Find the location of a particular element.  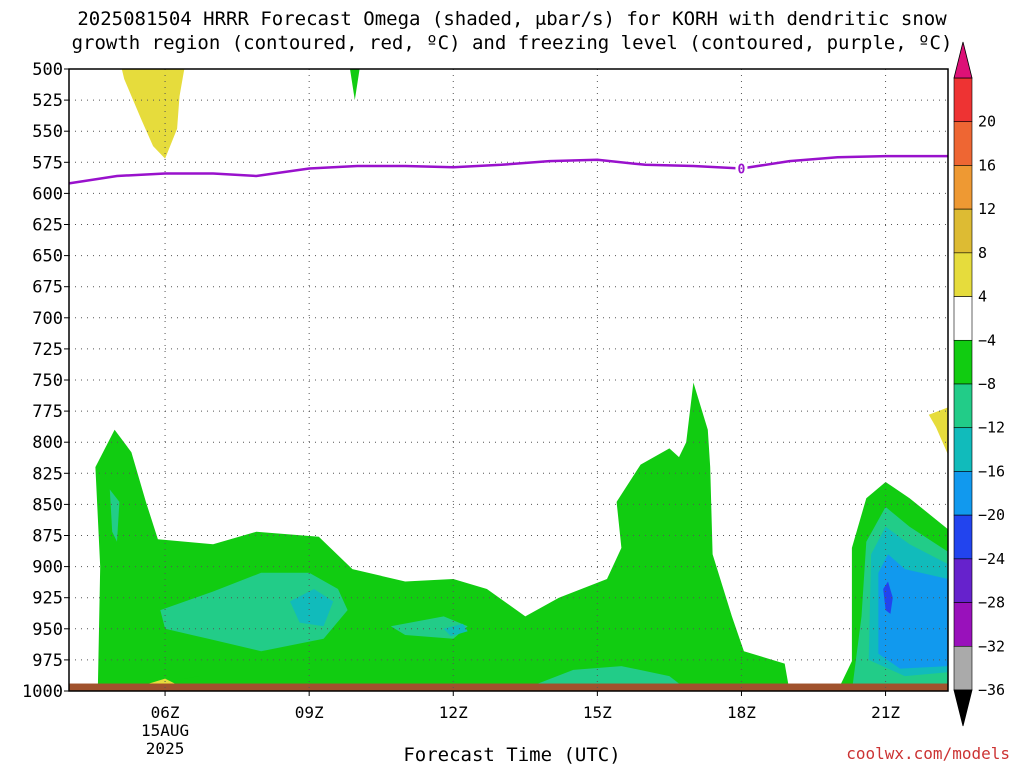

freezing-level-label: 0 is located at coordinates (742, 170).